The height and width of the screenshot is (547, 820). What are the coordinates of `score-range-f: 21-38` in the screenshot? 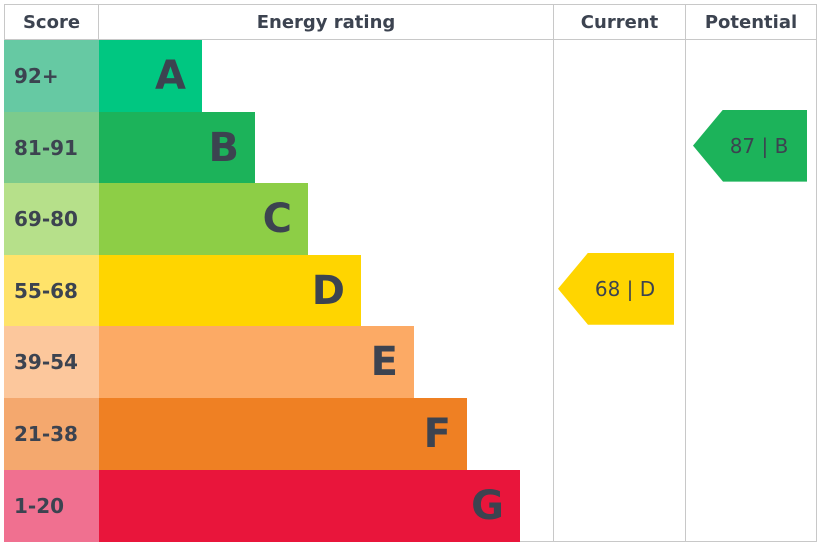 It's located at (51, 434).